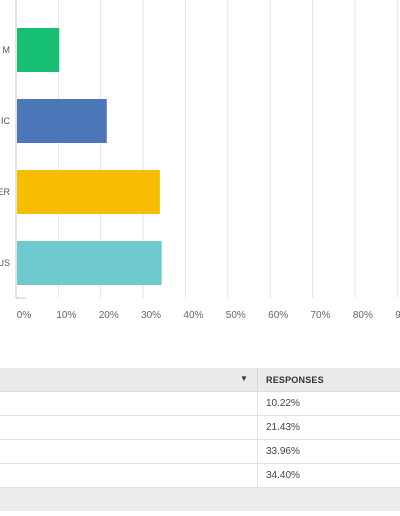  Describe the element at coordinates (24, 315) in the screenshot. I see `x-tick-label: 0%` at that location.